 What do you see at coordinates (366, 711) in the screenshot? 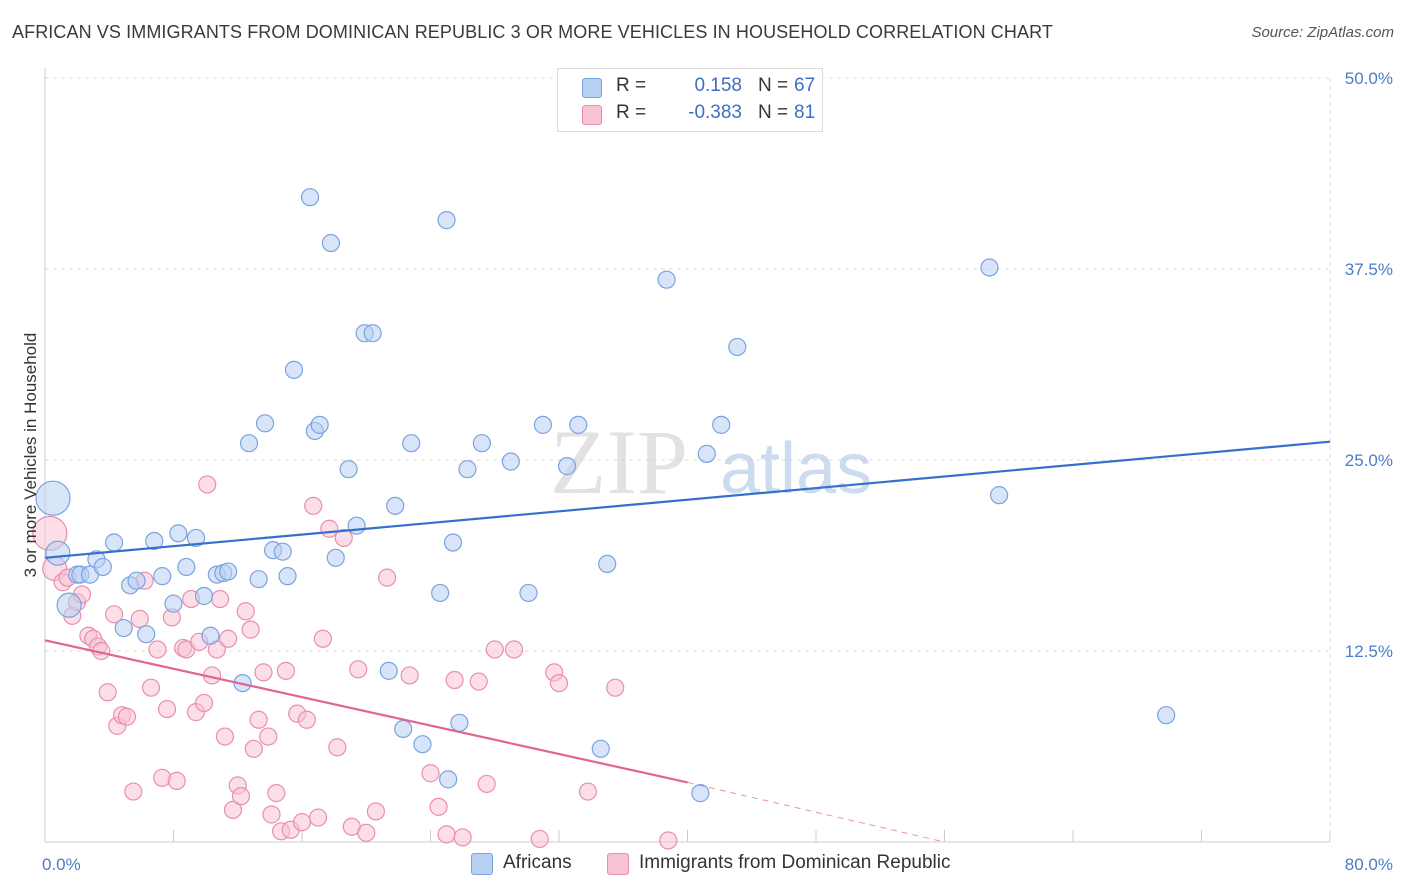
I see `dominican-trend-line` at bounding box center [366, 711].